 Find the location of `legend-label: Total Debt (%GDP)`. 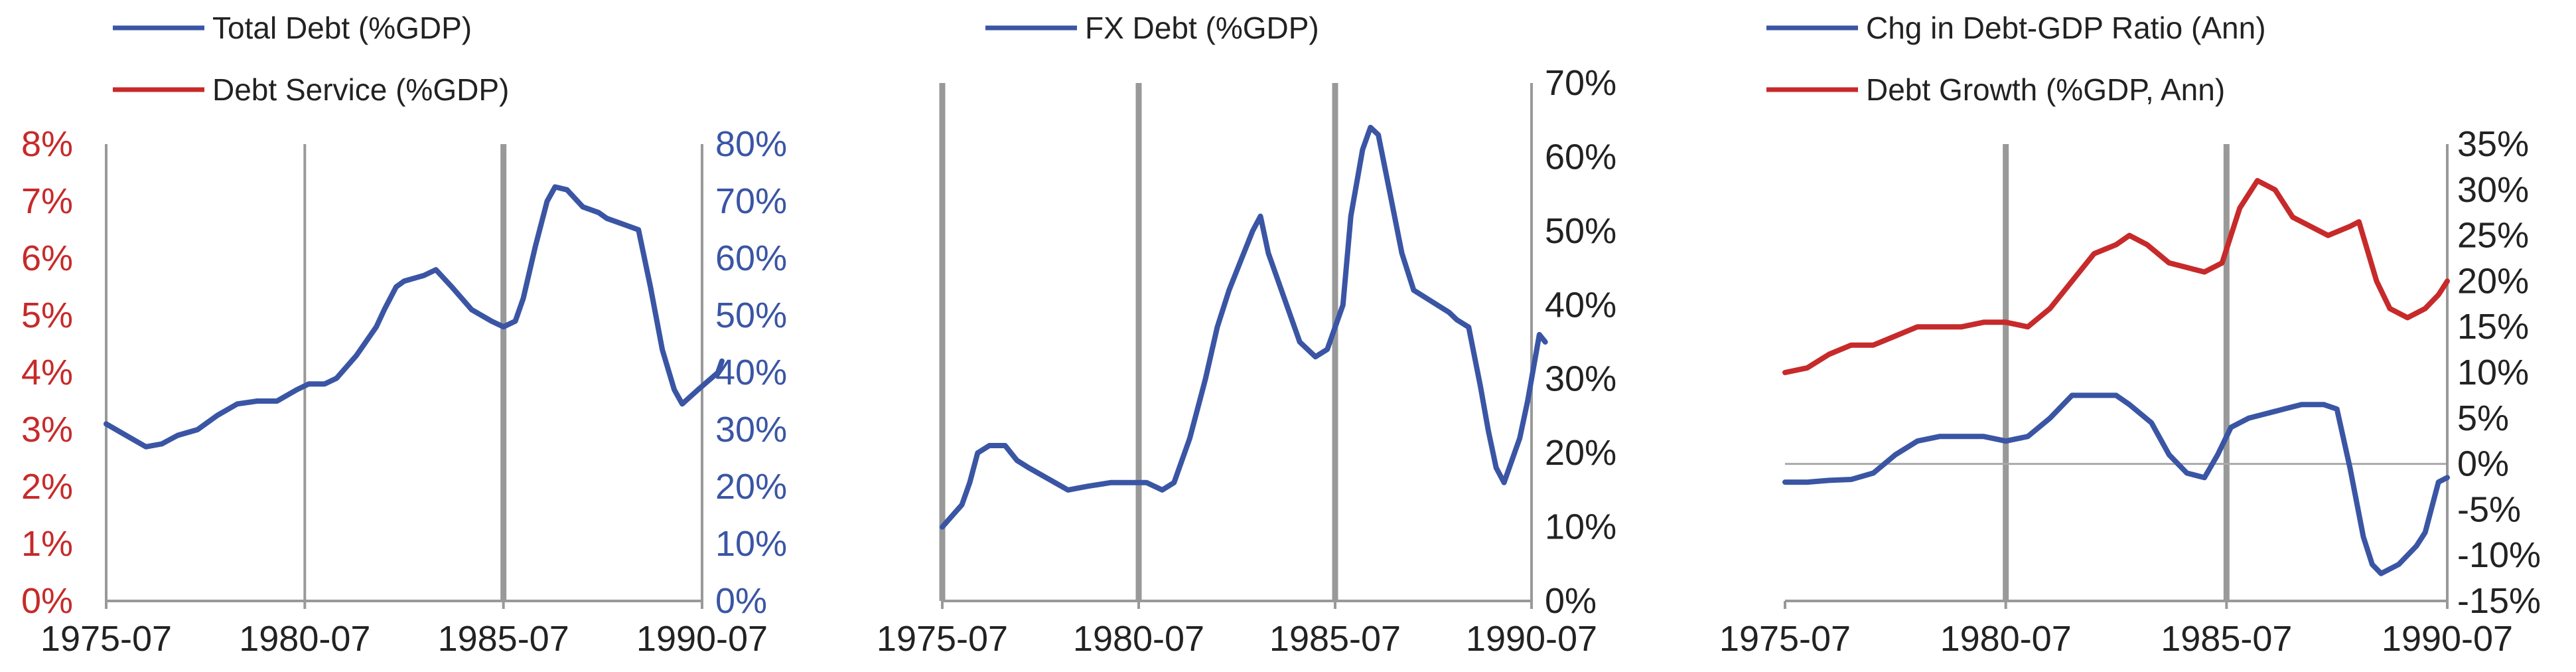

legend-label: Total Debt (%GDP) is located at coordinates (342, 28).